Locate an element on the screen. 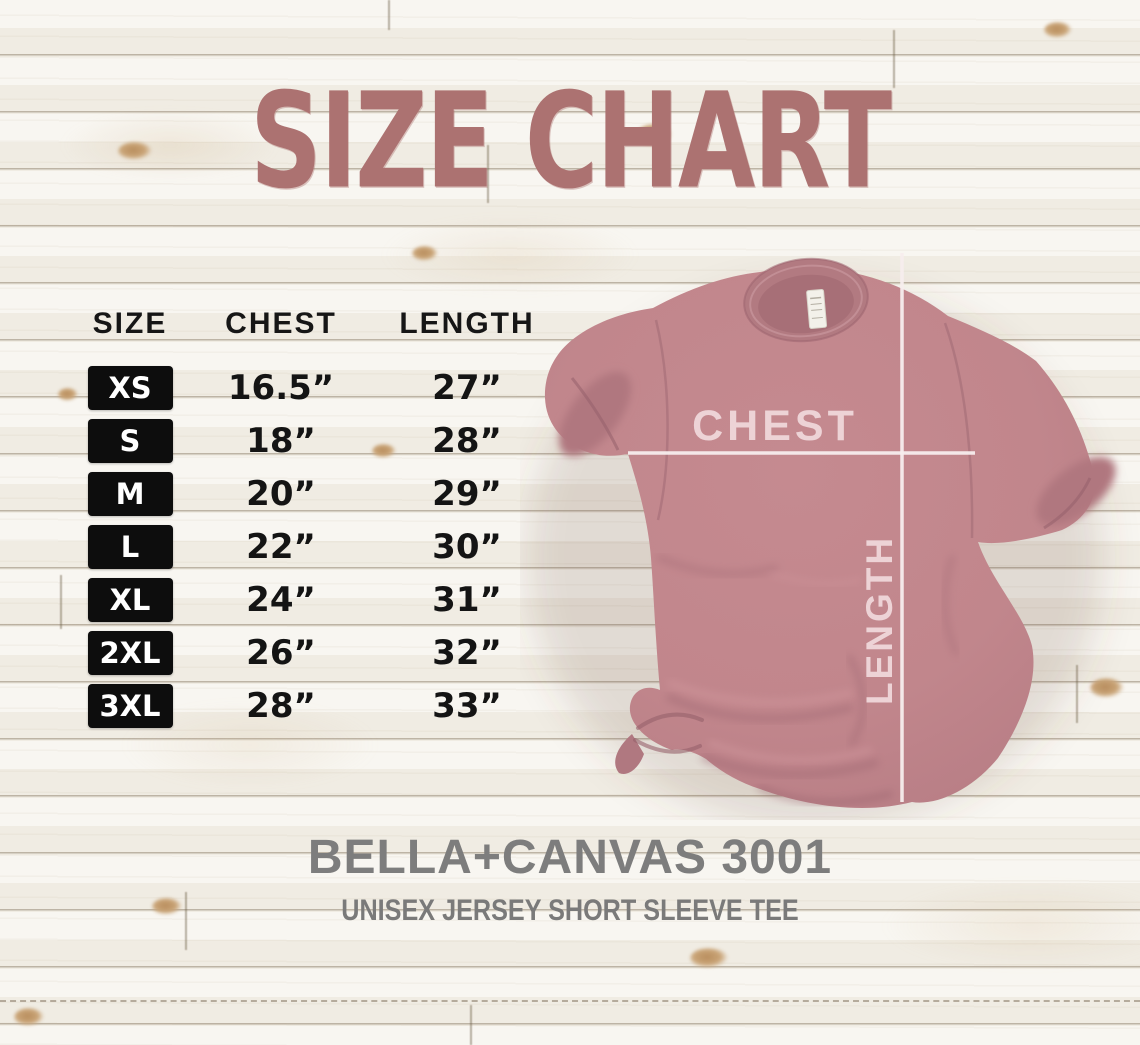  length-value: 29” is located at coordinates (467, 494).